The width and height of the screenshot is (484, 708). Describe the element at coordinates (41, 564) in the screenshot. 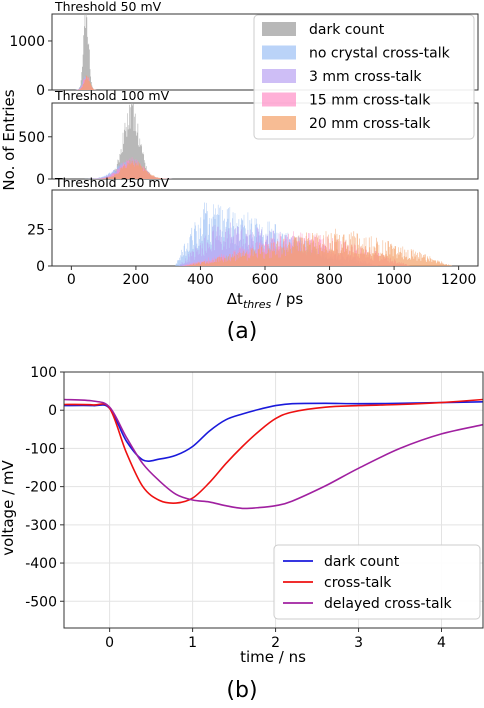

I see `ytick-label: -400` at that location.